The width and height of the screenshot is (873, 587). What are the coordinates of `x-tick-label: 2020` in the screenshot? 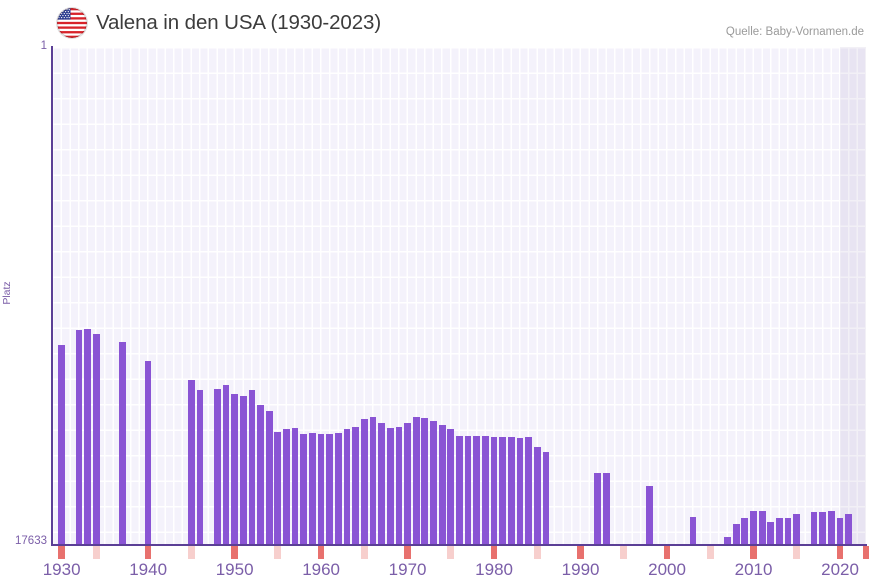 It's located at (840, 569).